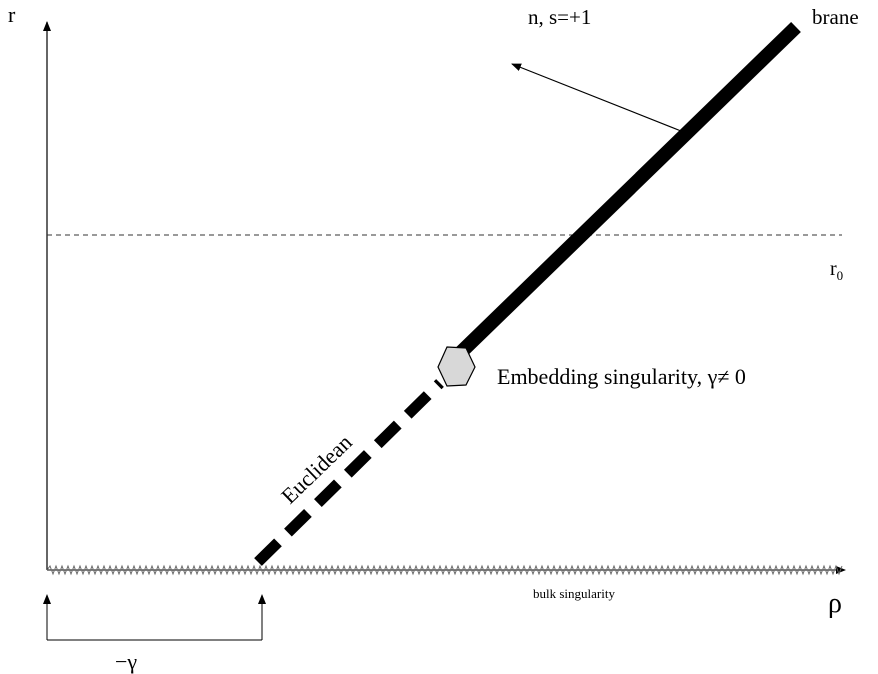 This screenshot has width=878, height=674. What do you see at coordinates (836, 270) in the screenshot?
I see `r0-label: r0` at bounding box center [836, 270].